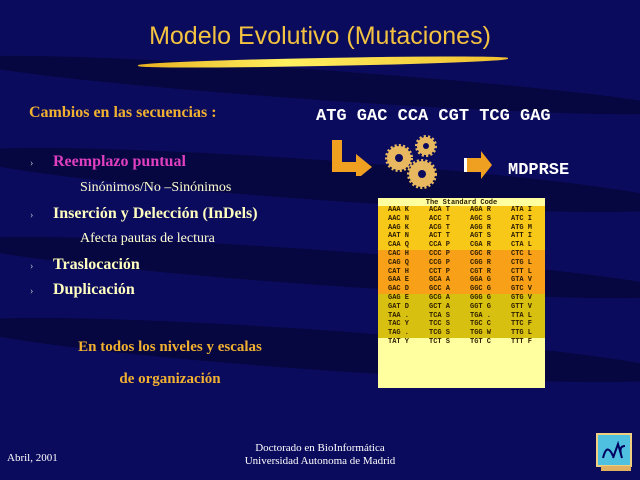 The height and width of the screenshot is (480, 640). Describe the element at coordinates (522, 324) in the screenshot. I see `codon-cell: TTC F` at that location.